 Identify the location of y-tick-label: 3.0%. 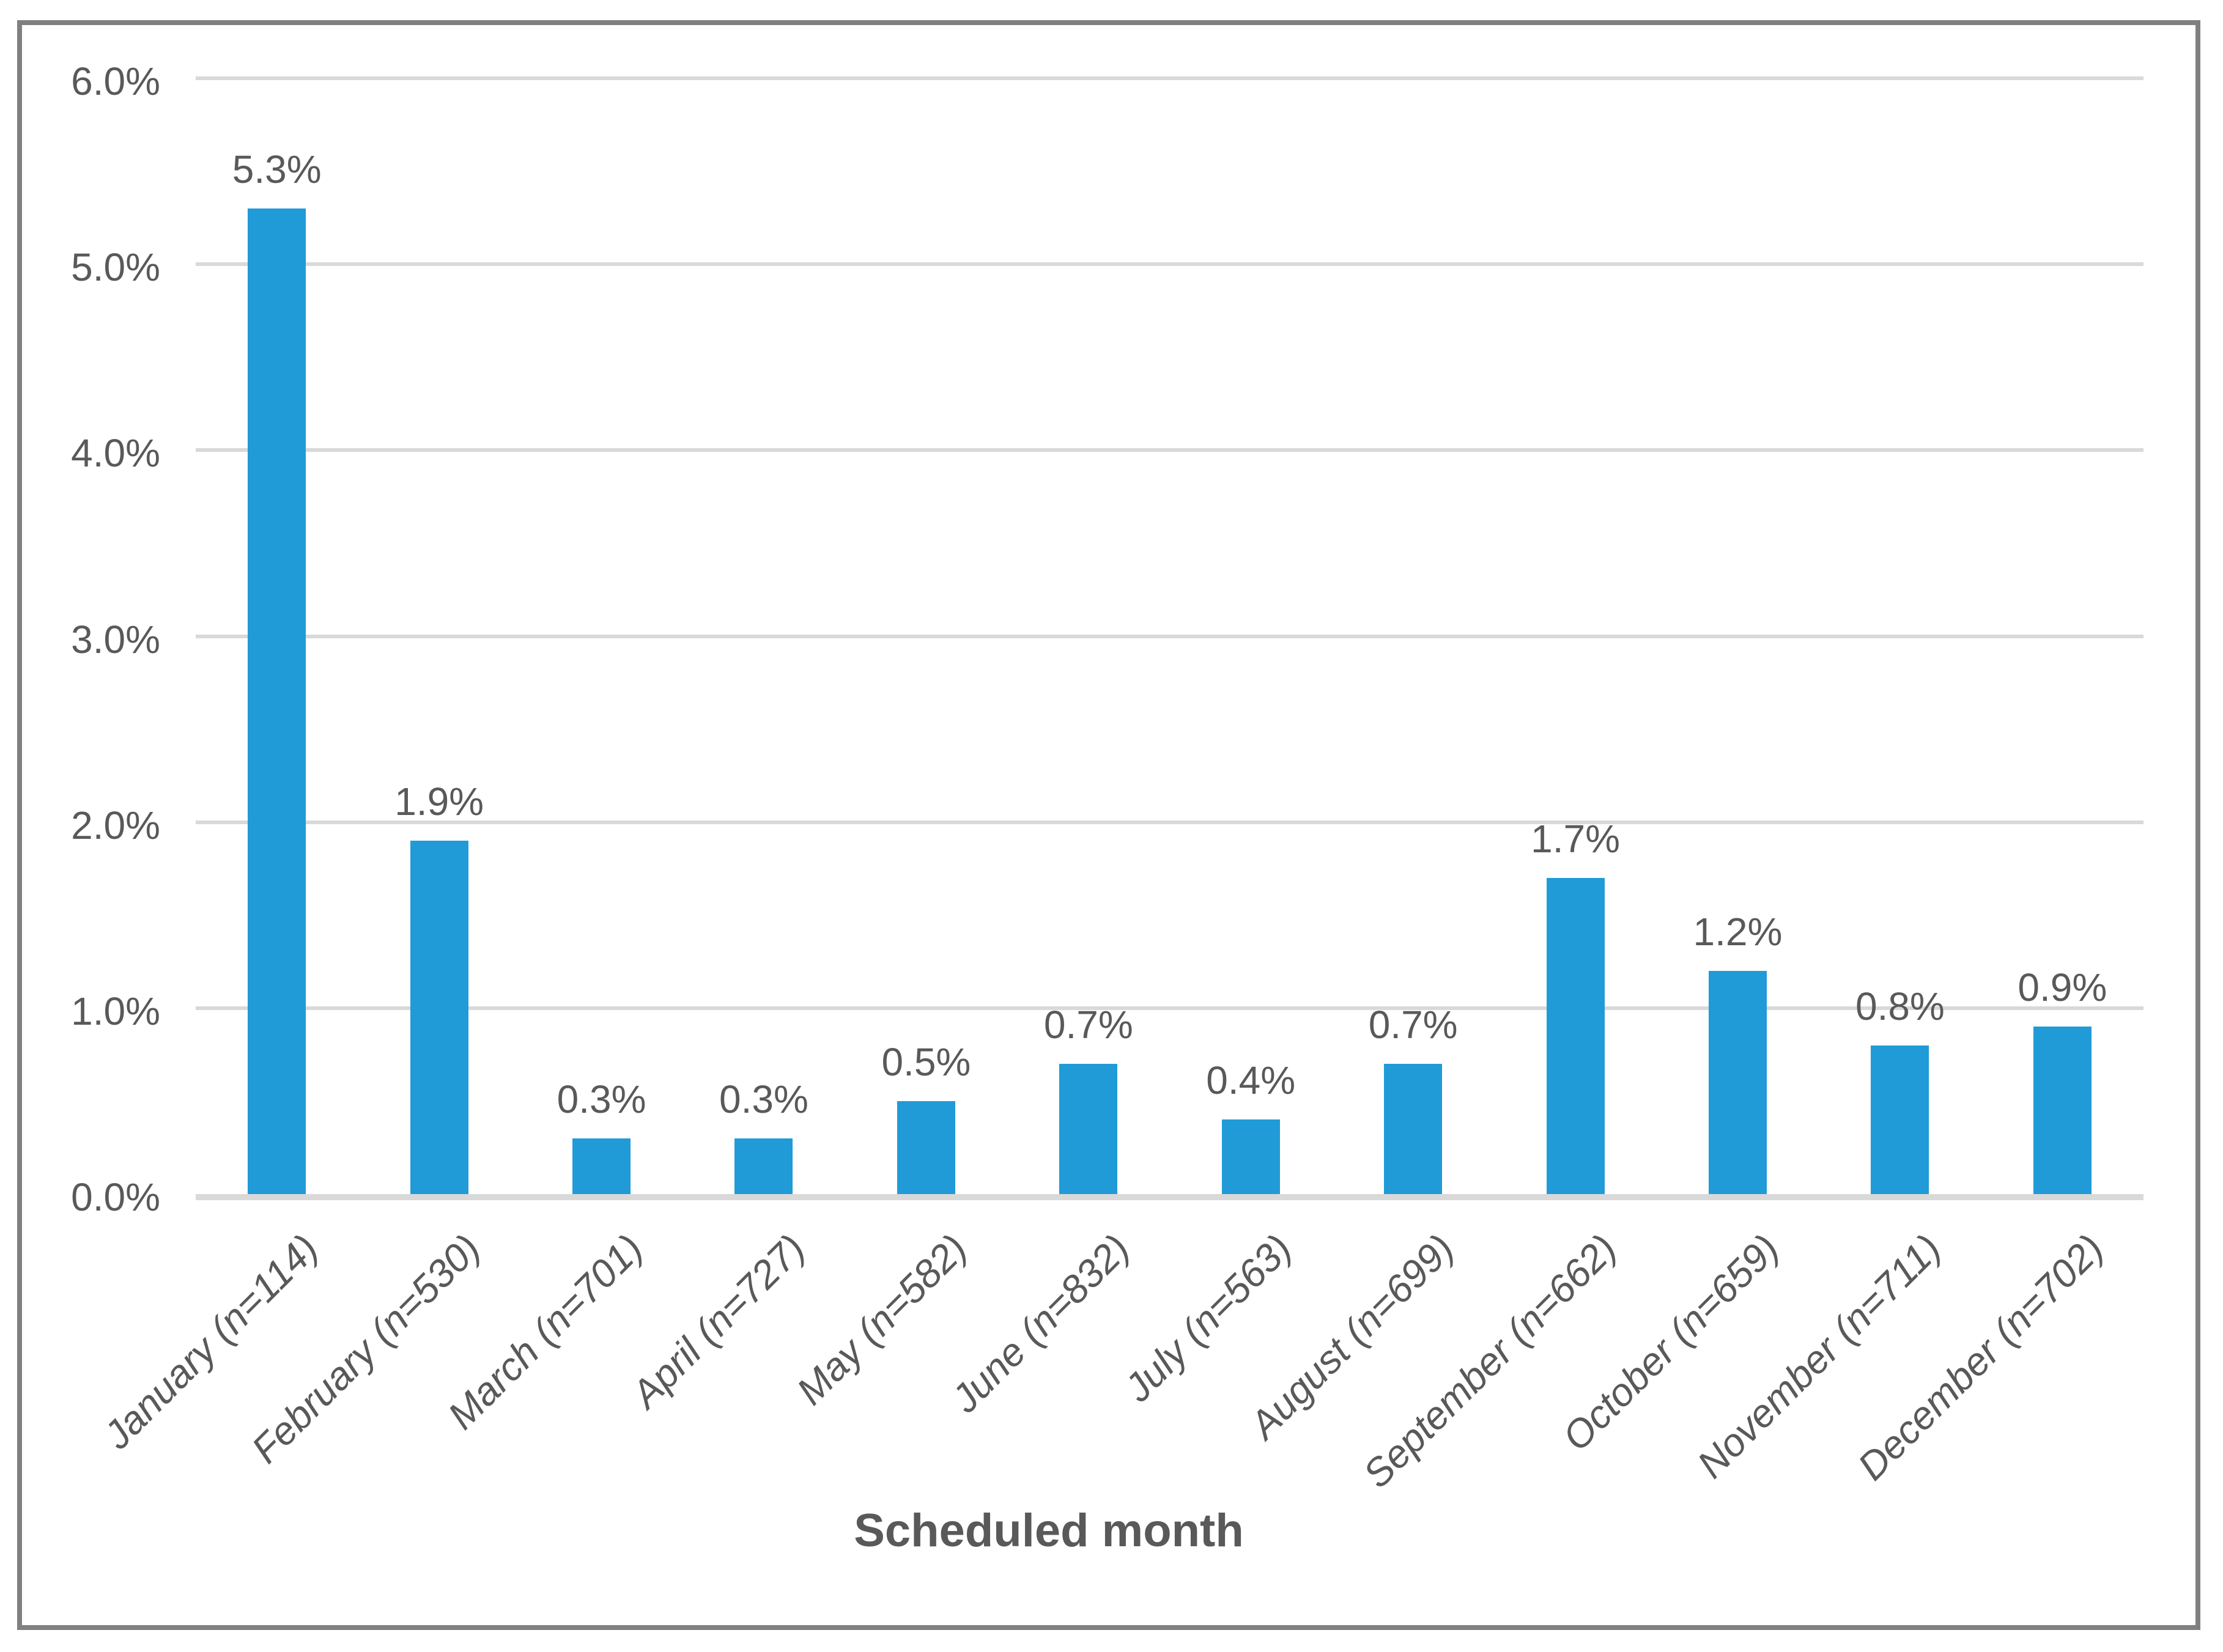
(115, 639).